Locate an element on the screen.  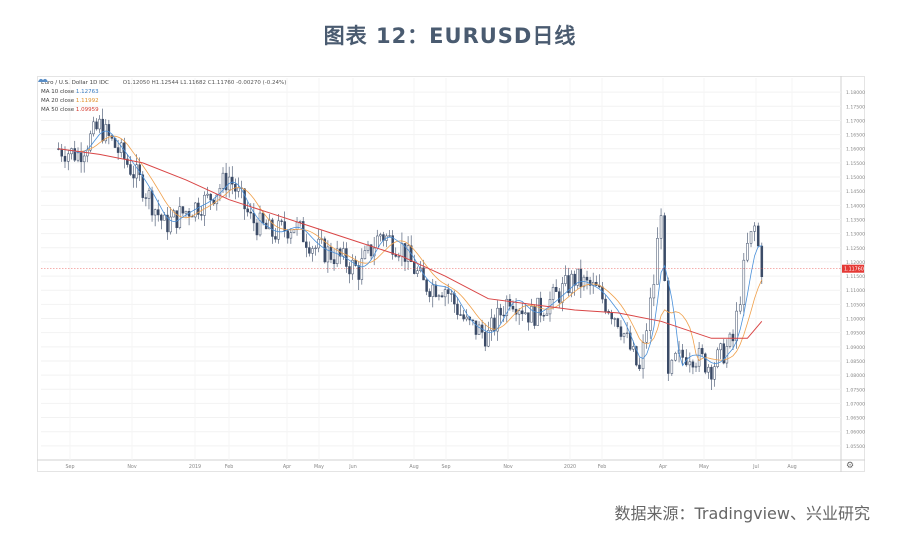
y-tick-label: 1.13000 is located at coordinates (855, 235).